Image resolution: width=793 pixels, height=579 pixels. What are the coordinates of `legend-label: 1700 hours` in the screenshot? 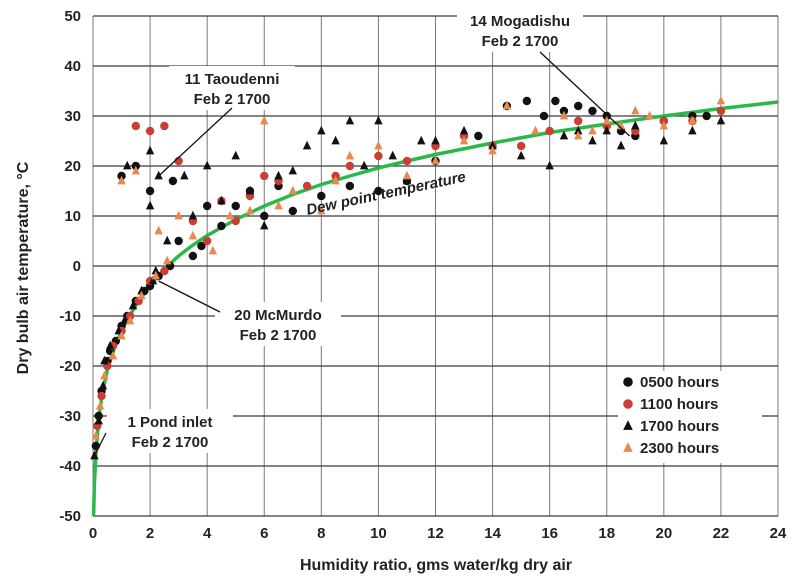 It's located at (679, 426).